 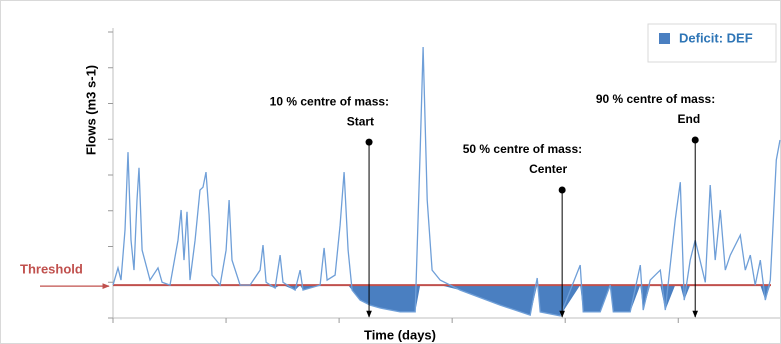 What do you see at coordinates (655, 99) in the screenshot?
I see `annotation-text: 90 % centre of mass:` at bounding box center [655, 99].